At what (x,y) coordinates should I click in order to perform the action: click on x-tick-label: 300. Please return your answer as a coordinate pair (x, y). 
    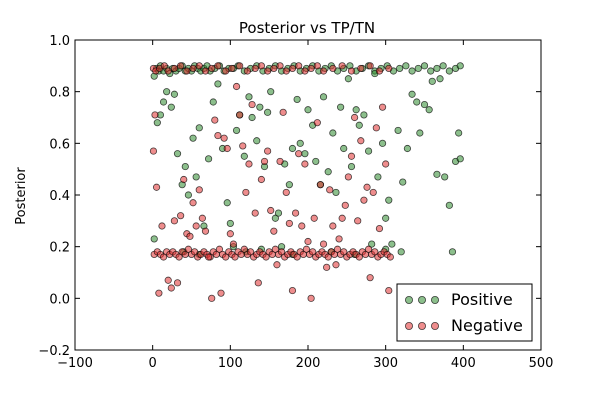
    Looking at the image, I should click on (385, 363).